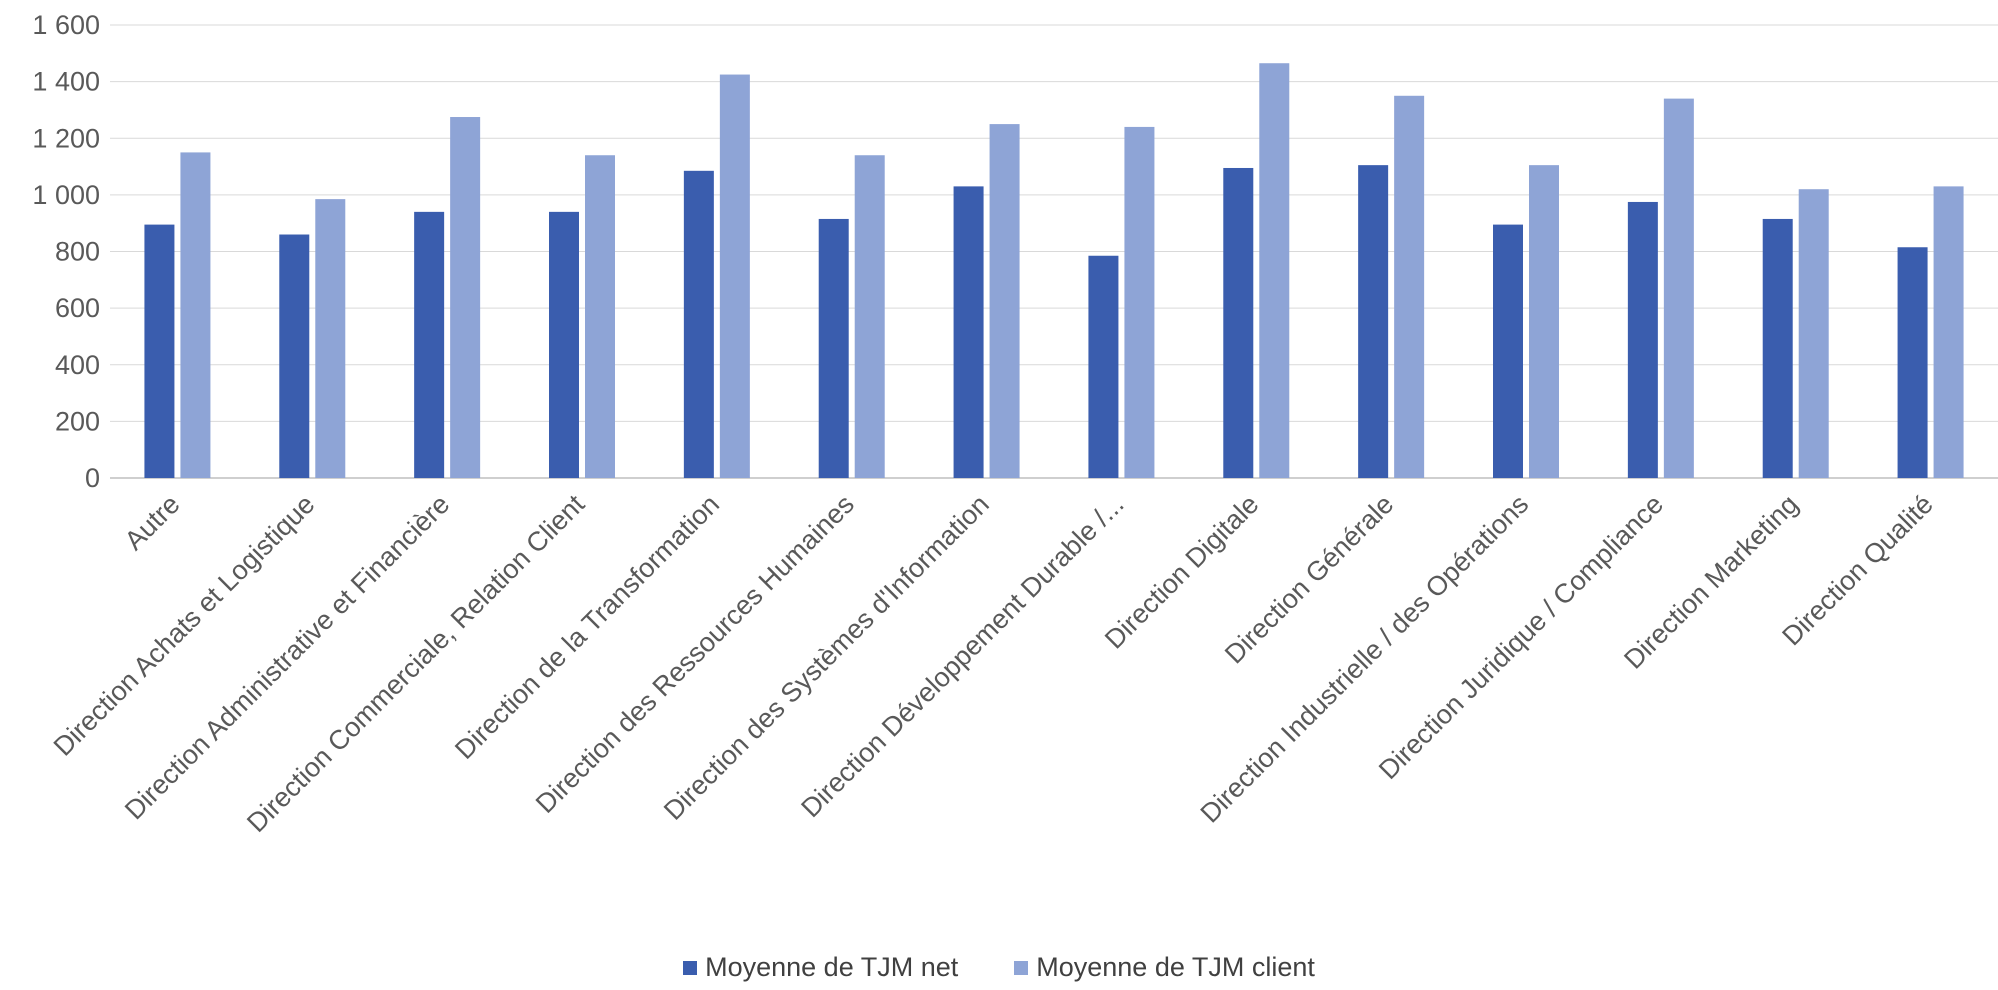  Describe the element at coordinates (832, 967) in the screenshot. I see `legend-label-net: Moyenne de TJM net` at that location.